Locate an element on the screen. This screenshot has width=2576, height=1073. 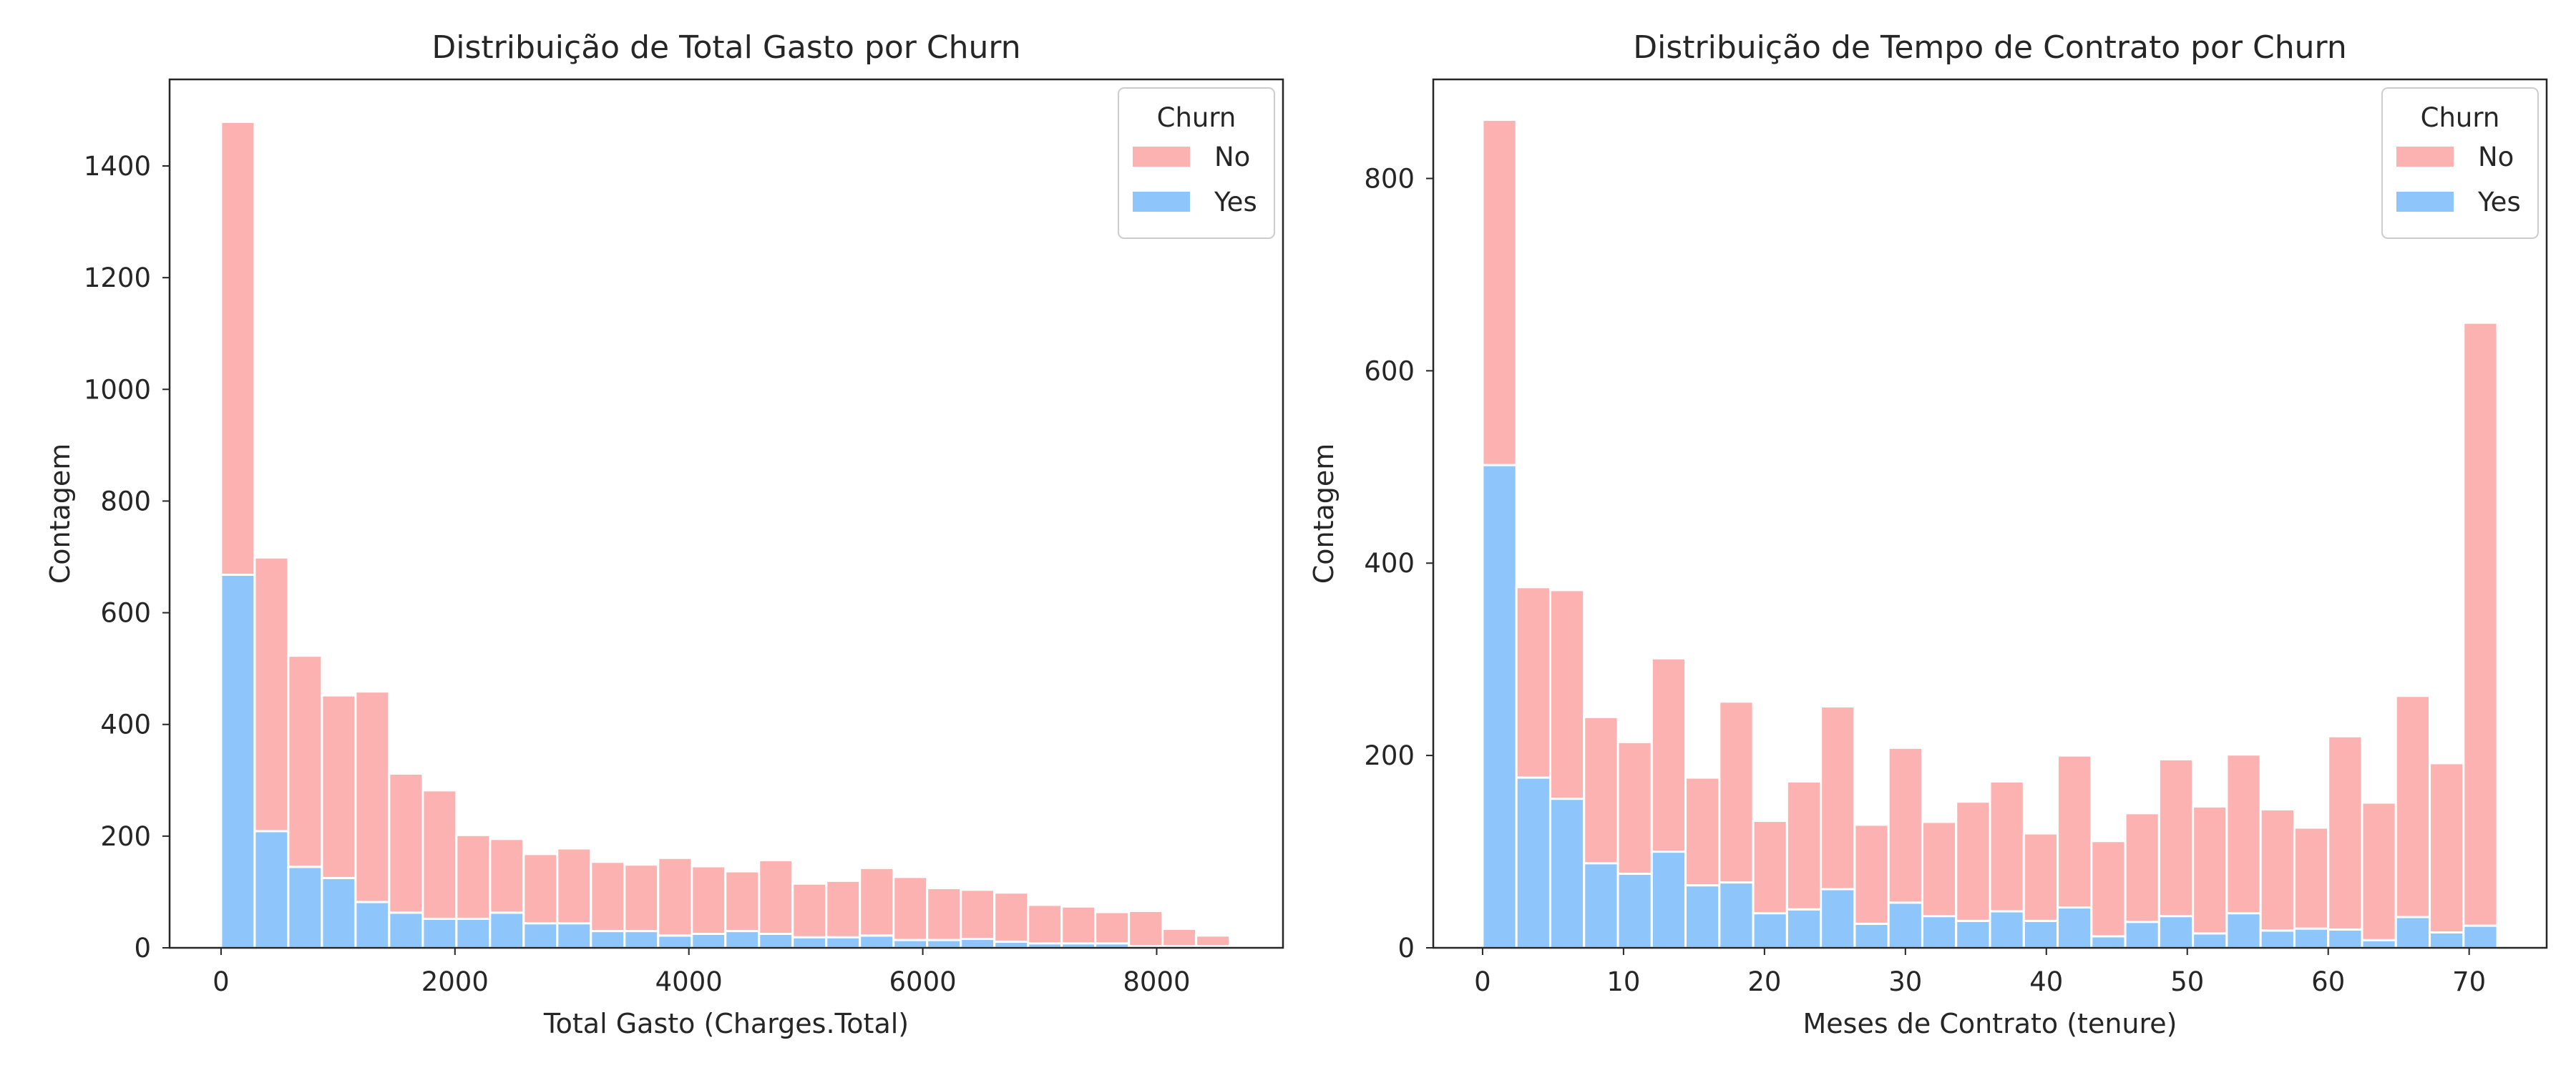
x-tick-label: 6000 is located at coordinates (923, 981).